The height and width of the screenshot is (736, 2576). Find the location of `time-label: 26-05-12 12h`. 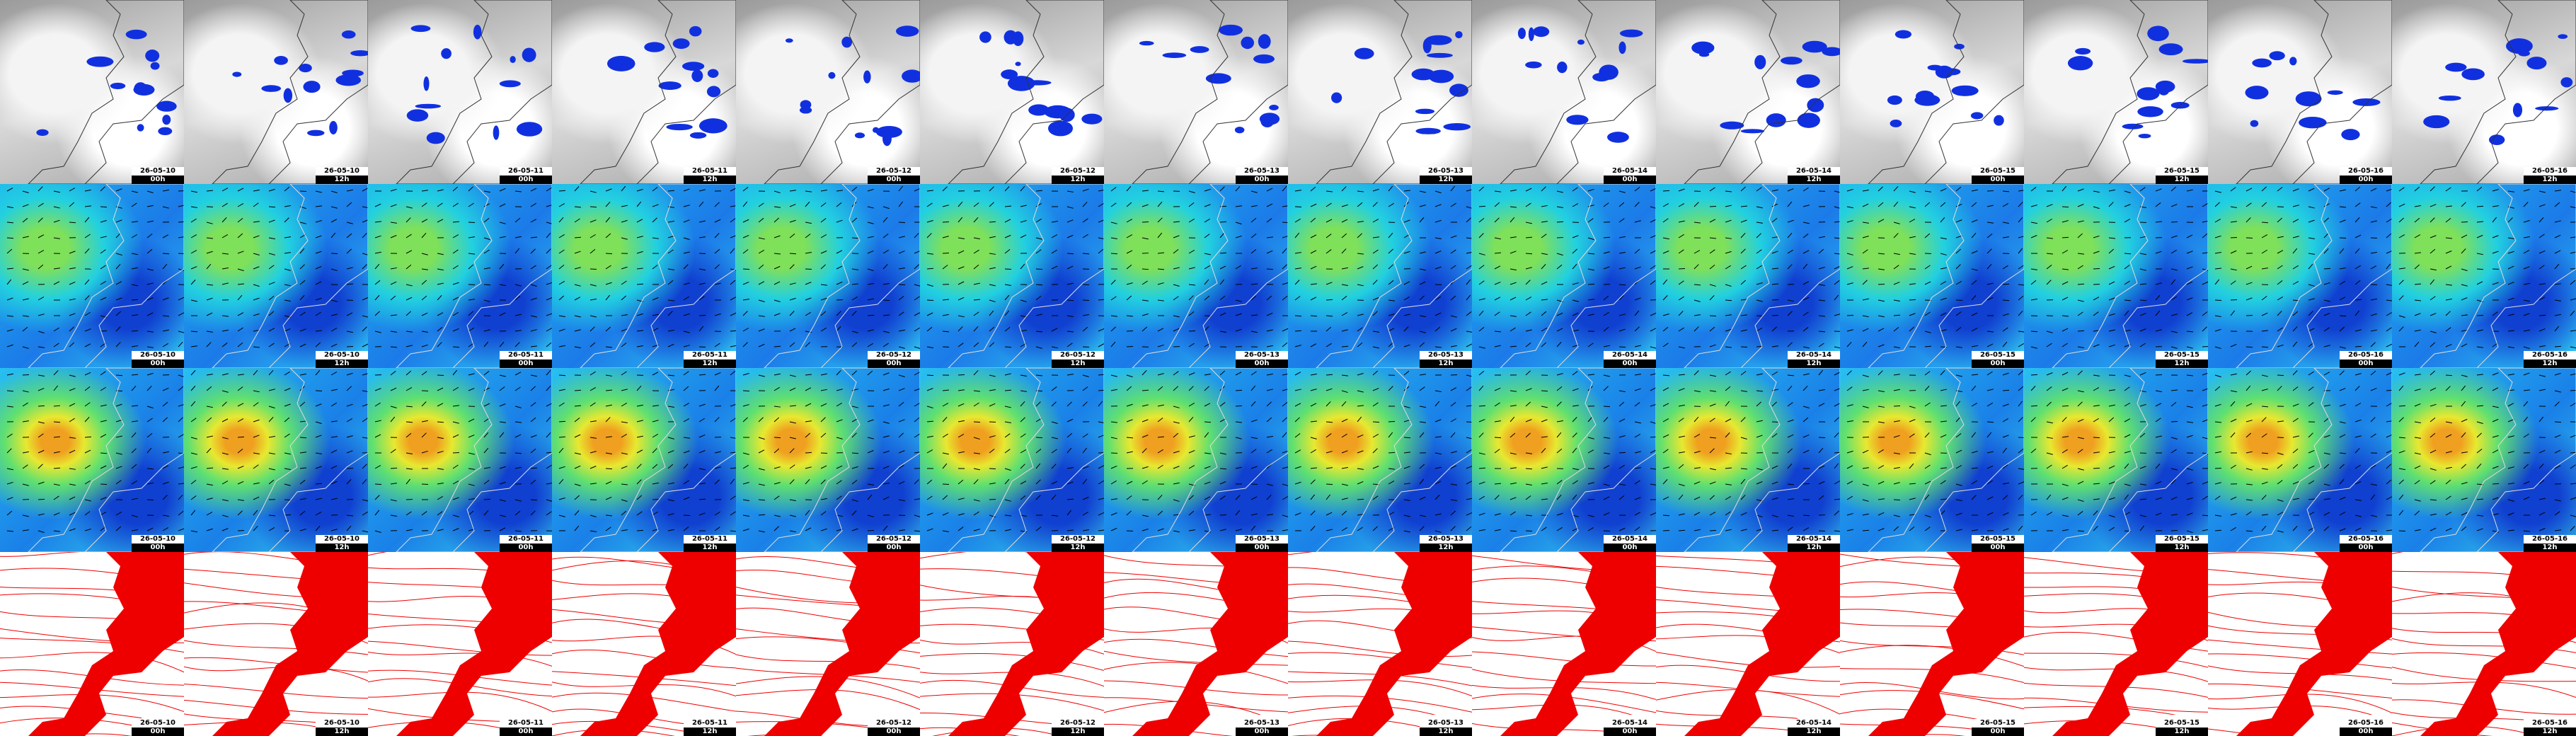

time-label: 26-05-12 12h is located at coordinates (1078, 176).